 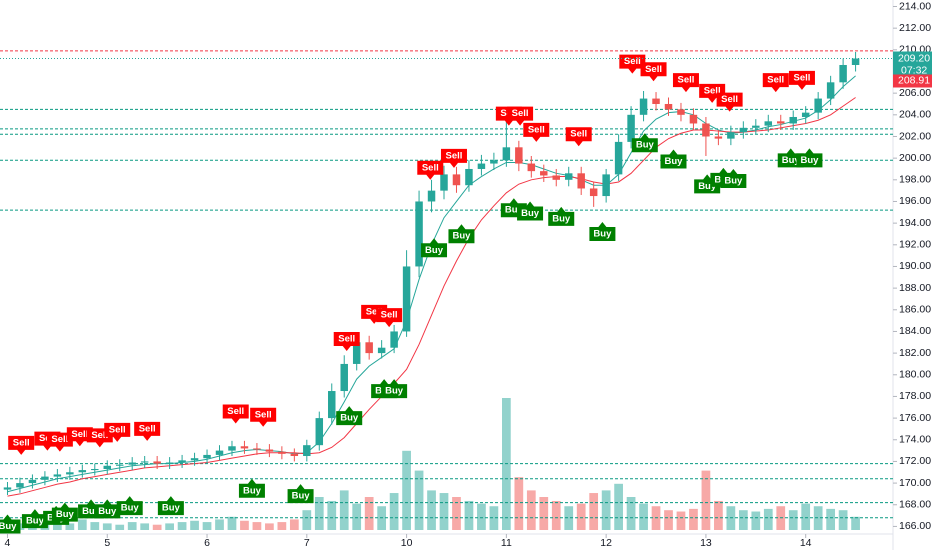 What do you see at coordinates (207, 543) in the screenshot?
I see `x-tick-label: 6` at bounding box center [207, 543].